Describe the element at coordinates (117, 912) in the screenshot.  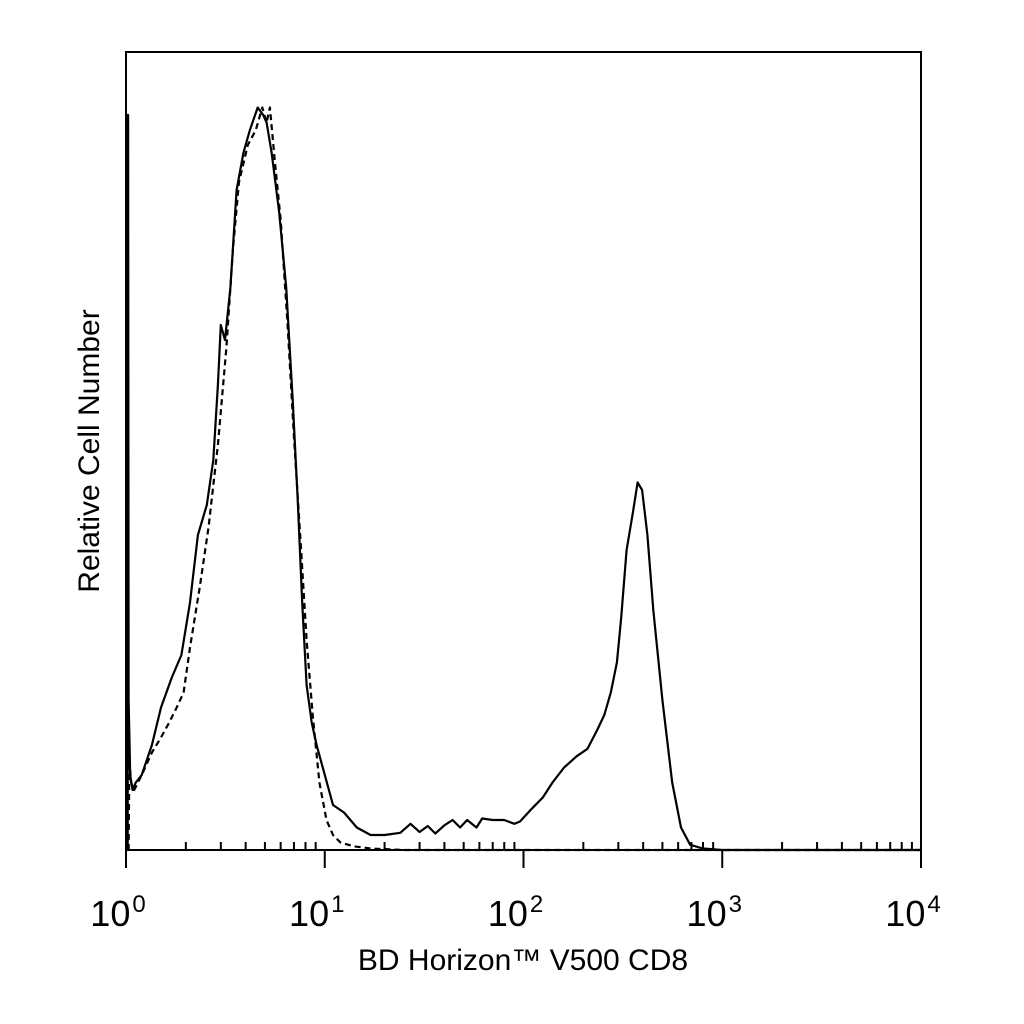
I see `x-tick-label: 10⁰` at that location.